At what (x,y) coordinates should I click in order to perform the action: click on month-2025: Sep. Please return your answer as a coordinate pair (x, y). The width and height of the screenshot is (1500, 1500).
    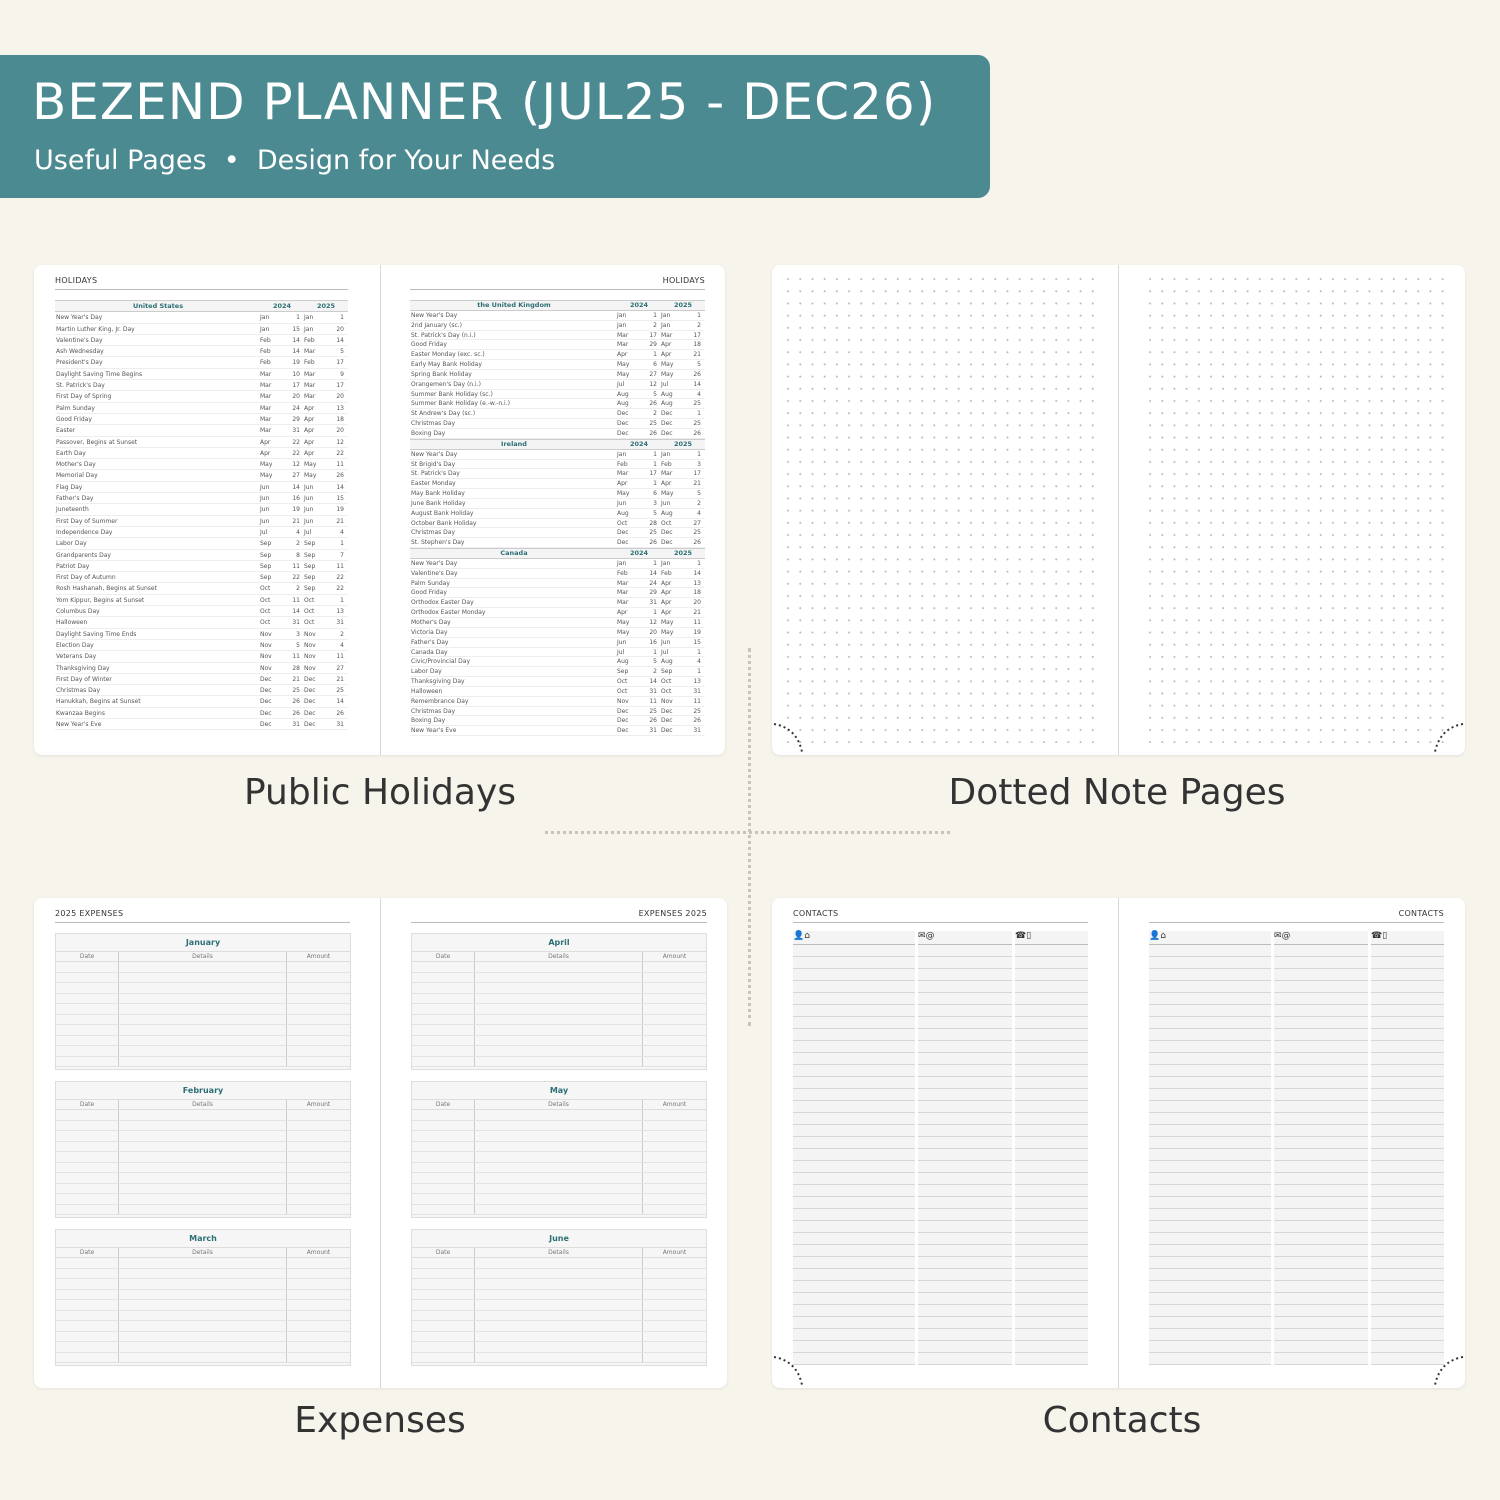
    Looking at the image, I should click on (310, 589).